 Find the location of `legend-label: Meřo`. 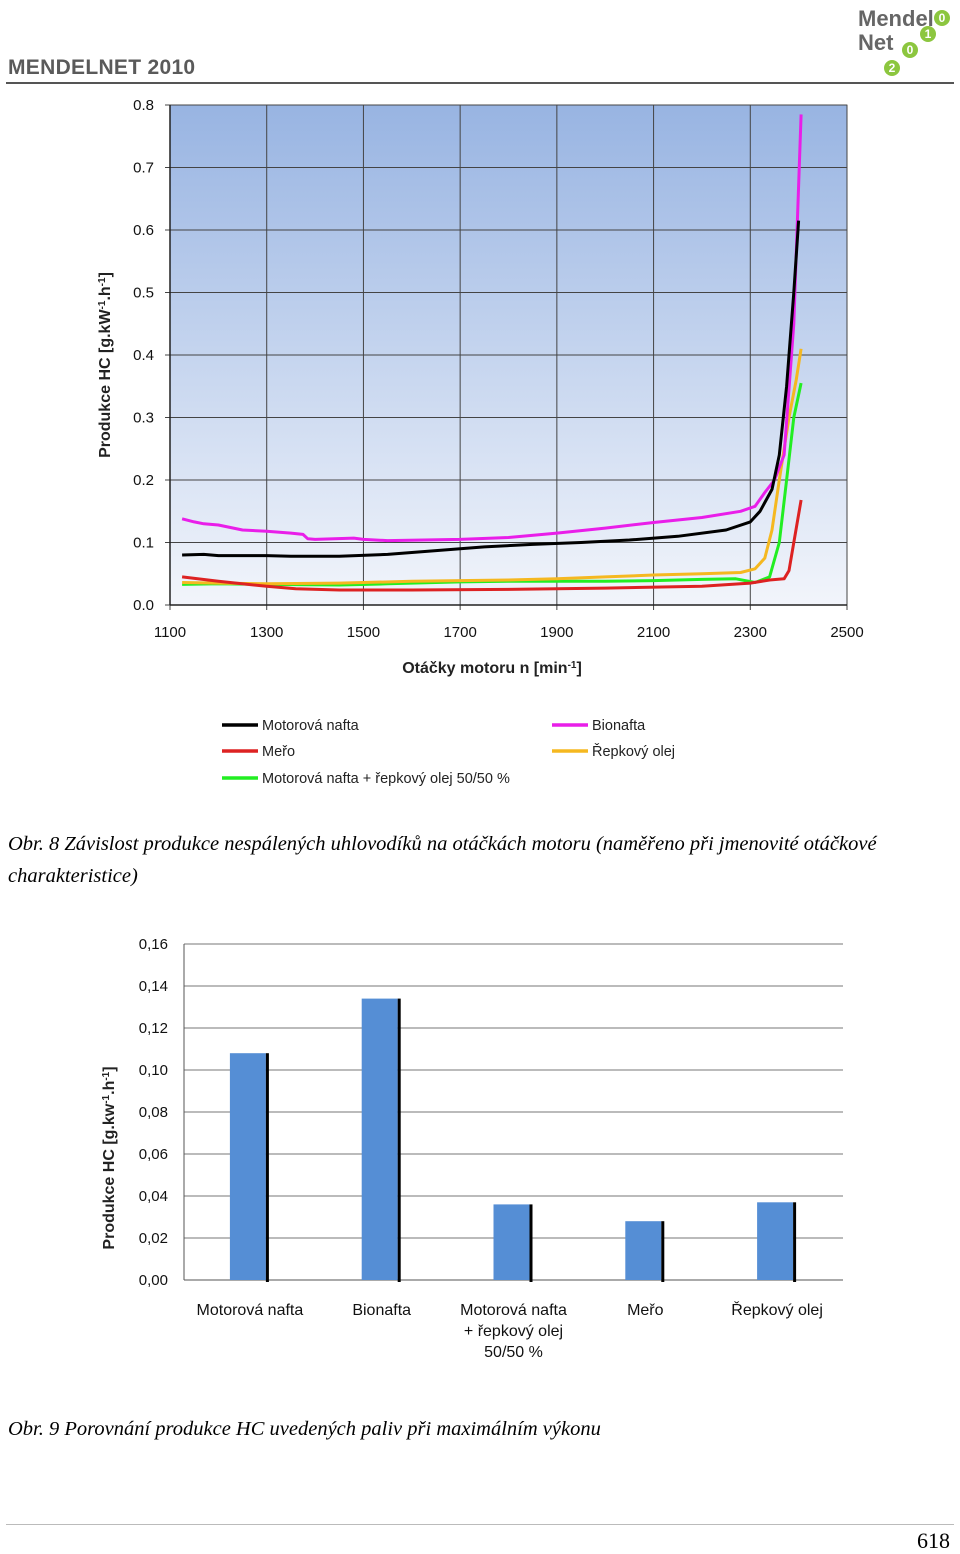

legend-label: Meřo is located at coordinates (278, 752).